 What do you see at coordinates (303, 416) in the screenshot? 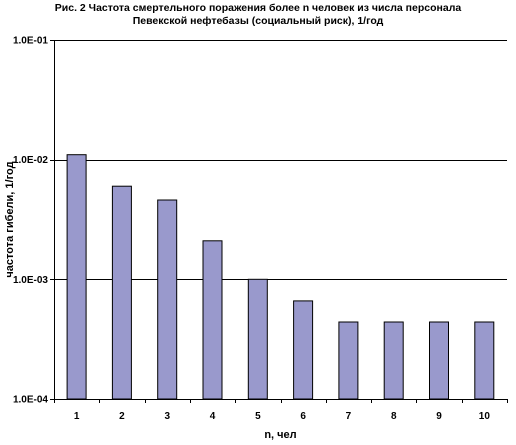
I see `x-tick-label: 6` at bounding box center [303, 416].